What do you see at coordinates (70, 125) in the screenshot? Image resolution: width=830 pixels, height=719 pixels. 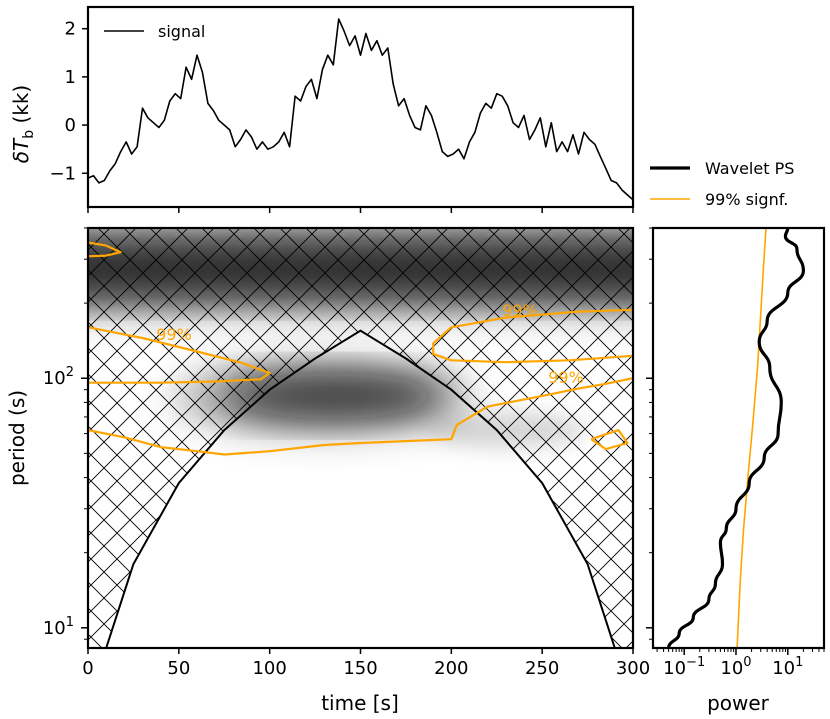 I see `signal-y-tick-label: 0` at bounding box center [70, 125].